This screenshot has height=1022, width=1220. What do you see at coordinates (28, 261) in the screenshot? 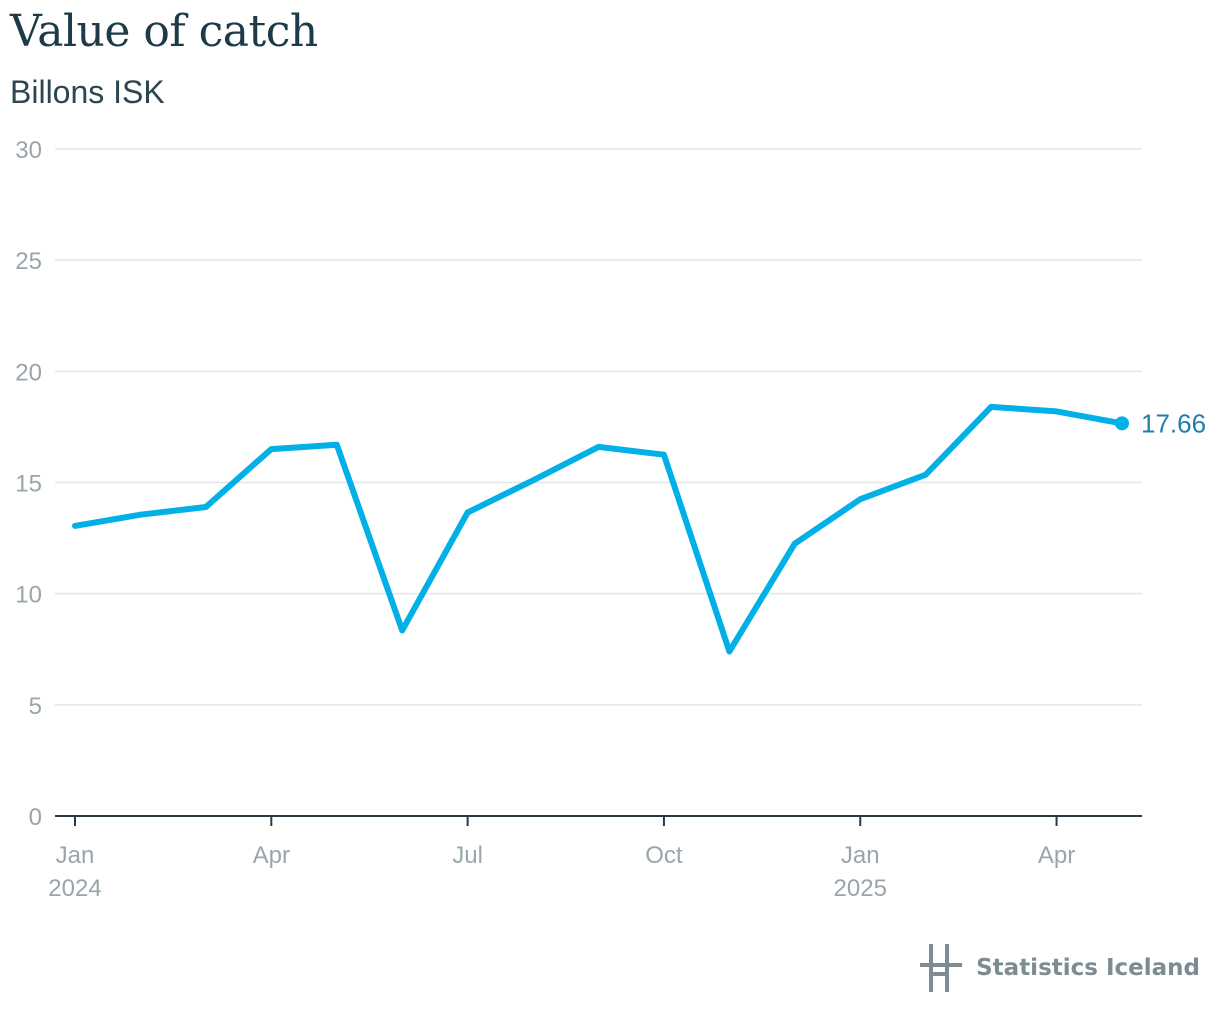
I see `y-tick-label: 25` at bounding box center [28, 261].